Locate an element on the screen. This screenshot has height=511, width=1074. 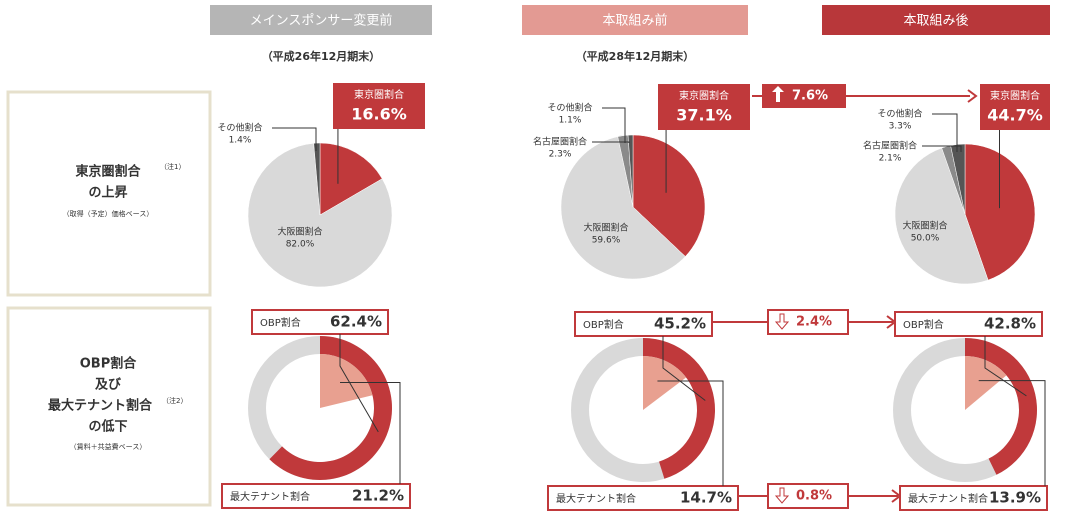
row-title: の低下 is located at coordinates (107, 427).